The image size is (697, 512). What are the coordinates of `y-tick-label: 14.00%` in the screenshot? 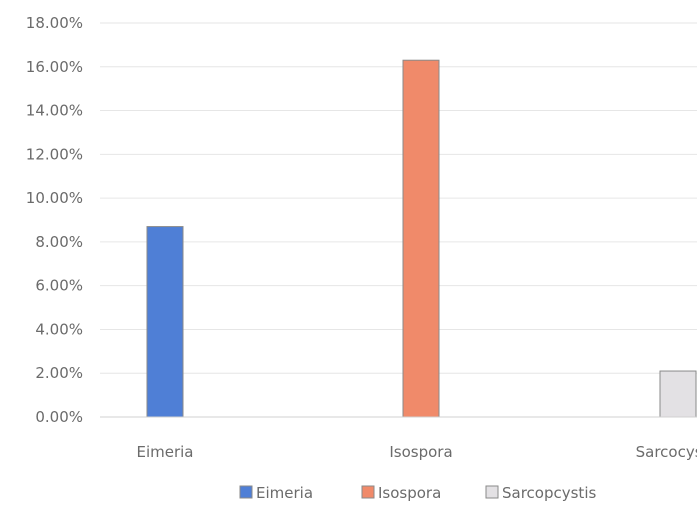 It's located at (54, 111).